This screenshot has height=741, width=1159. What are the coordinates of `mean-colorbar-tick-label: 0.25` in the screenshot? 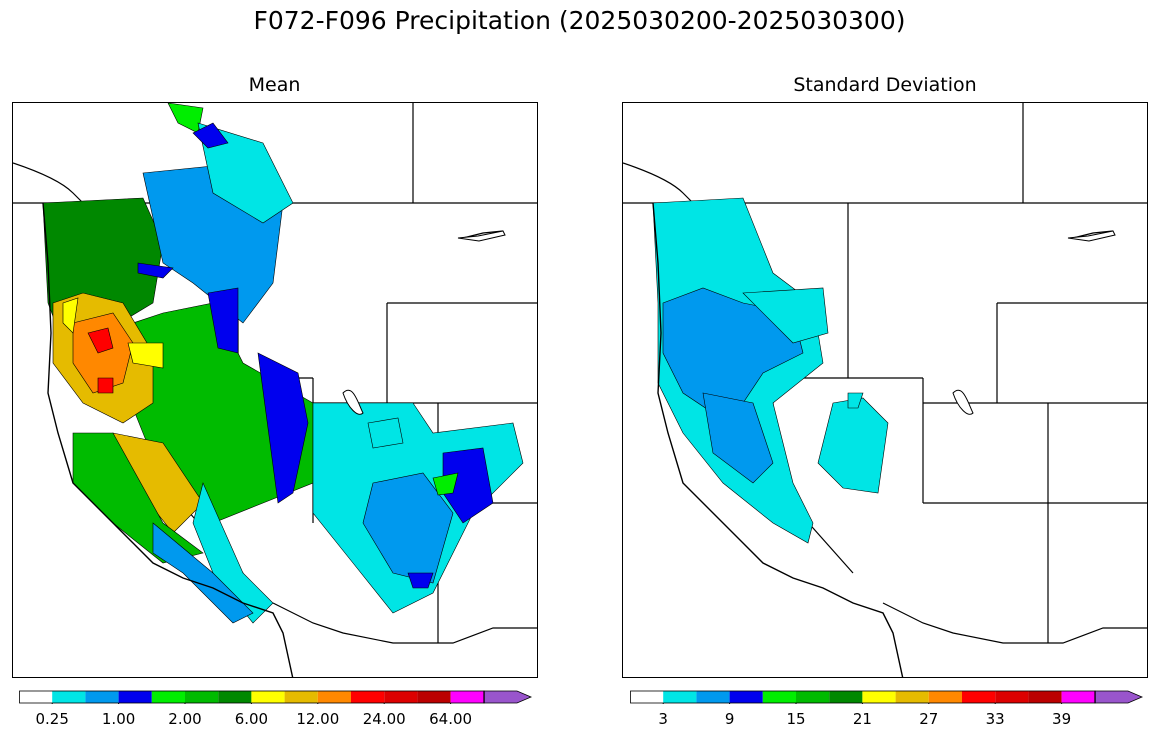 It's located at (52, 719).